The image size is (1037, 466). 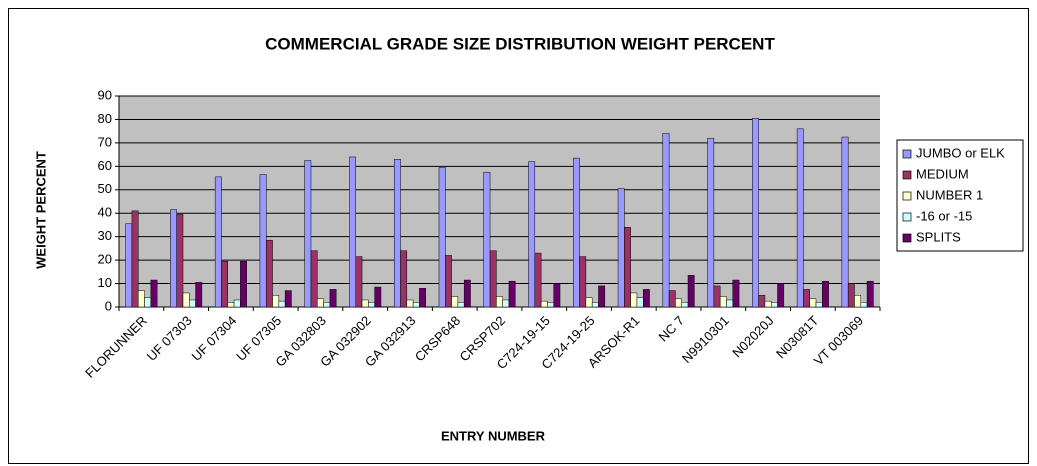 What do you see at coordinates (105, 118) in the screenshot?
I see `y-tick-label: 80` at bounding box center [105, 118].